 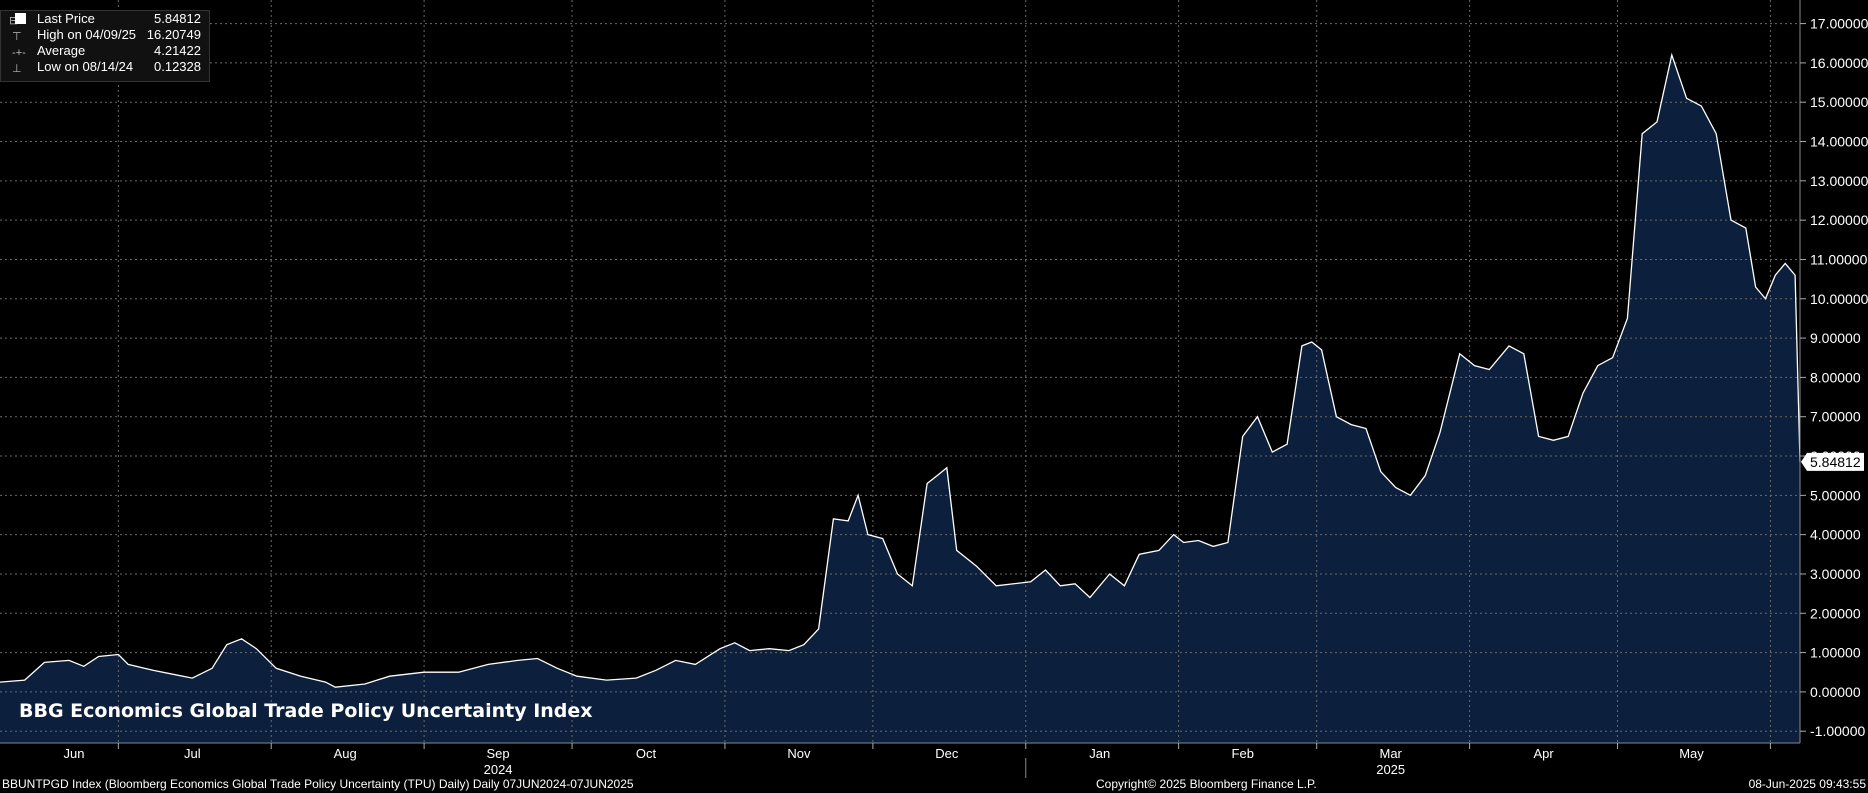 I want to click on x-tick-label: Sep, so click(x=498, y=753).